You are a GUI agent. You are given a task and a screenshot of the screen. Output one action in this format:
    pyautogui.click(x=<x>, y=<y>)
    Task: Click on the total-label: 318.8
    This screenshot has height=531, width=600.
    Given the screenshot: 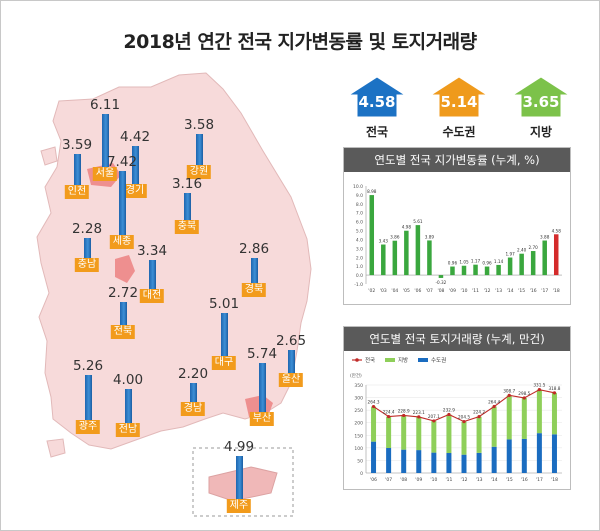 What is the action you would take?
    pyautogui.click(x=554, y=388)
    